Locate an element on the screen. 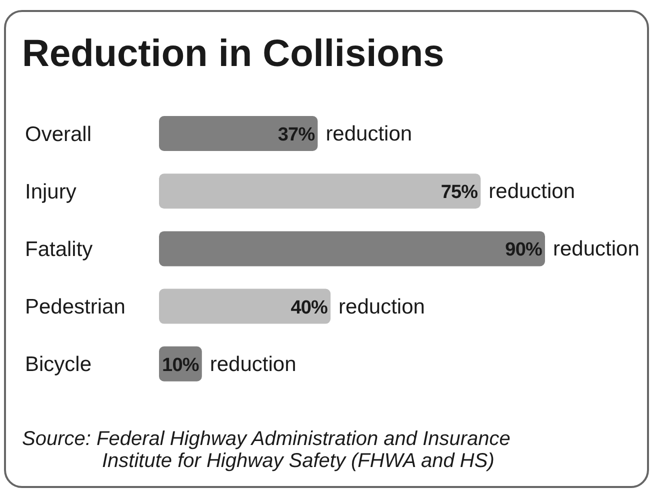 The height and width of the screenshot is (492, 653). chart-title: Reduction in Collisions is located at coordinates (233, 54).